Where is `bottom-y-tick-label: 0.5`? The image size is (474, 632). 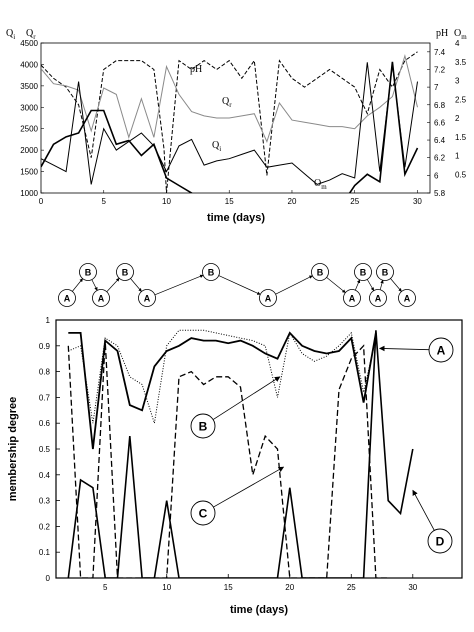
bottom-y-tick-label: 0.5 is located at coordinates (45, 449).